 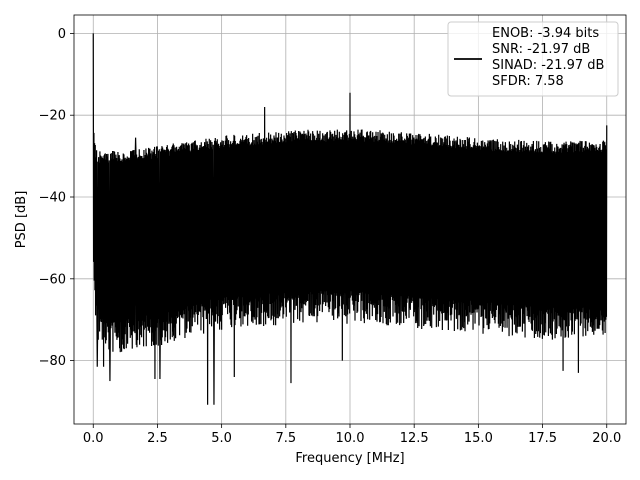 What do you see at coordinates (52, 116) in the screenshot?
I see `y-tick-label: −20` at bounding box center [52, 116].